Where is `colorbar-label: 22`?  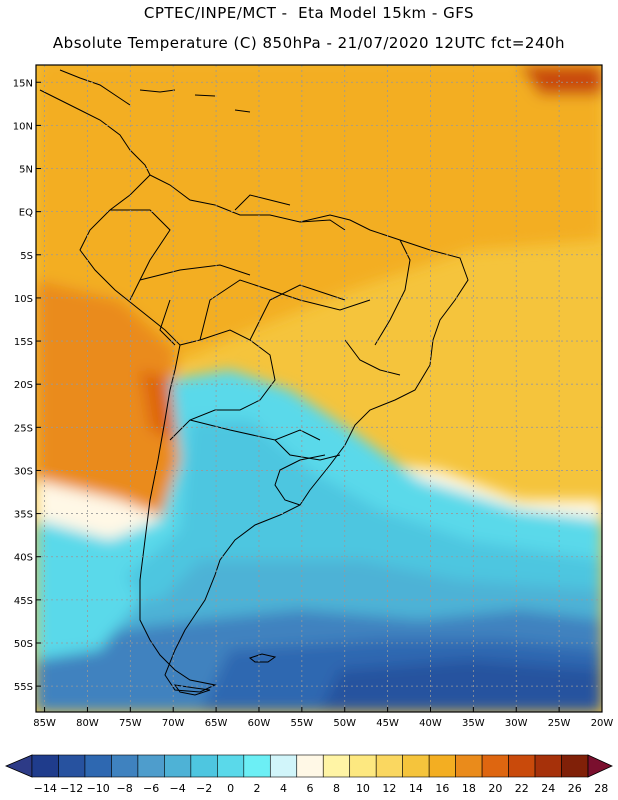
colorbar-label: 22 is located at coordinates (522, 788).